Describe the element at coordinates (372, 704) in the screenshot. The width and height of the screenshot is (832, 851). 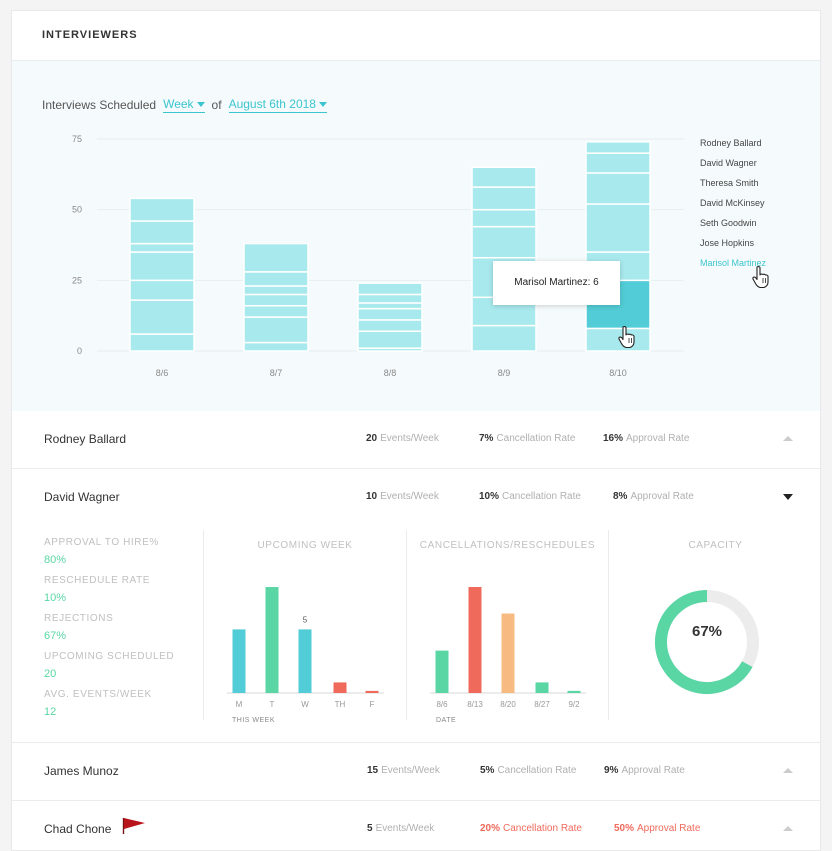
I see `x-tick-label: F` at that location.